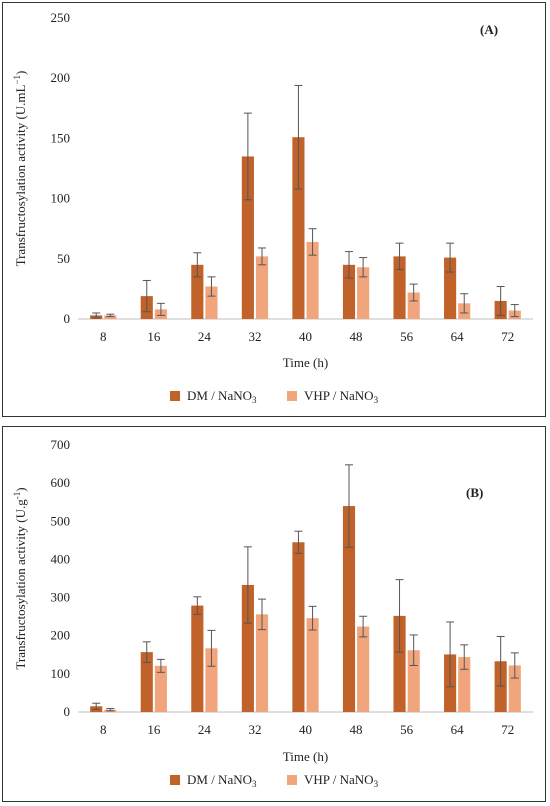  What do you see at coordinates (474, 492) in the screenshot?
I see `panel-label: (B)` at bounding box center [474, 492].